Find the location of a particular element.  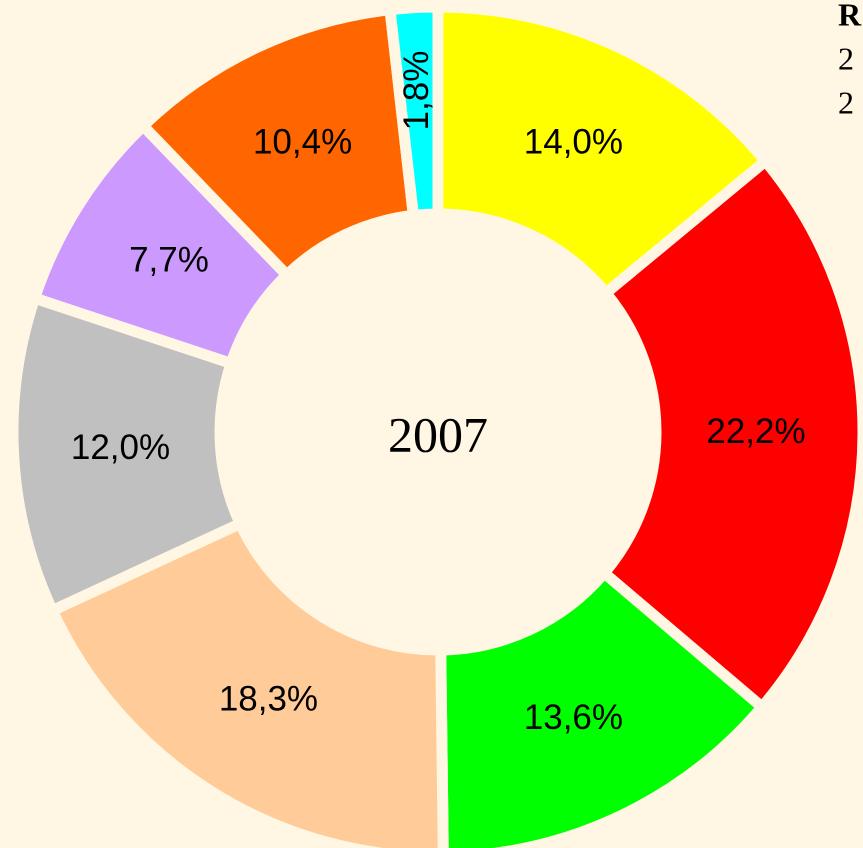

value-label: 10,4% is located at coordinates (302, 142).